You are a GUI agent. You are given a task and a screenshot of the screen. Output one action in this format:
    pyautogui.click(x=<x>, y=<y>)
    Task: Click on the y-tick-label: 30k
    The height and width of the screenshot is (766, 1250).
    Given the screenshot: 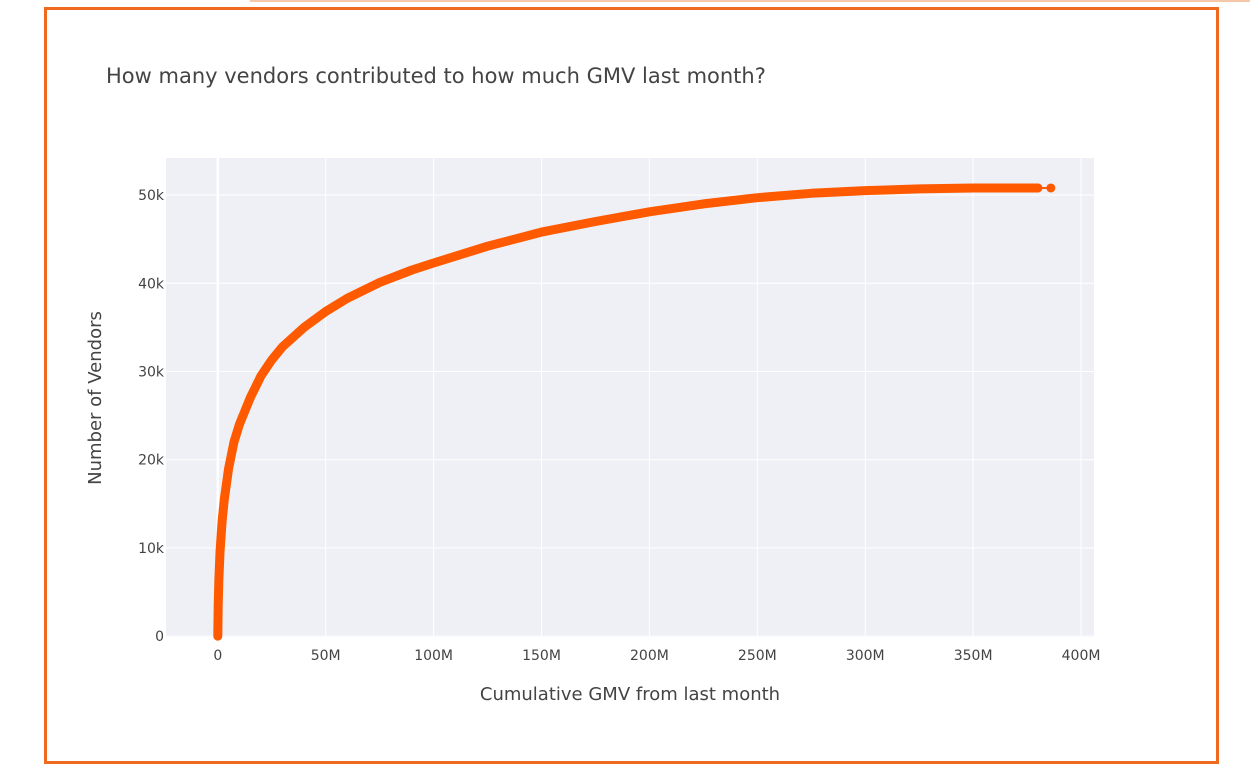 What is the action you would take?
    pyautogui.click(x=151, y=372)
    